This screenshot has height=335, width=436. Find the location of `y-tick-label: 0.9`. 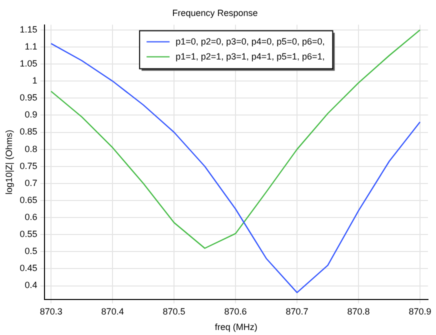

y-tick-label: 0.9 is located at coordinates (31, 115).